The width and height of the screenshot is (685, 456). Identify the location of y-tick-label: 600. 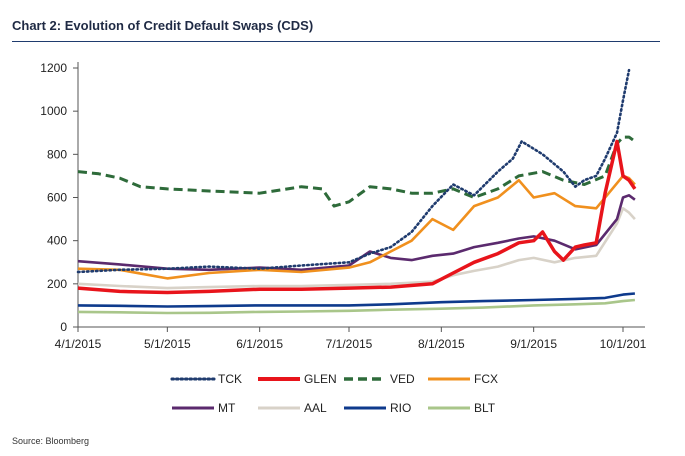
(57, 198).